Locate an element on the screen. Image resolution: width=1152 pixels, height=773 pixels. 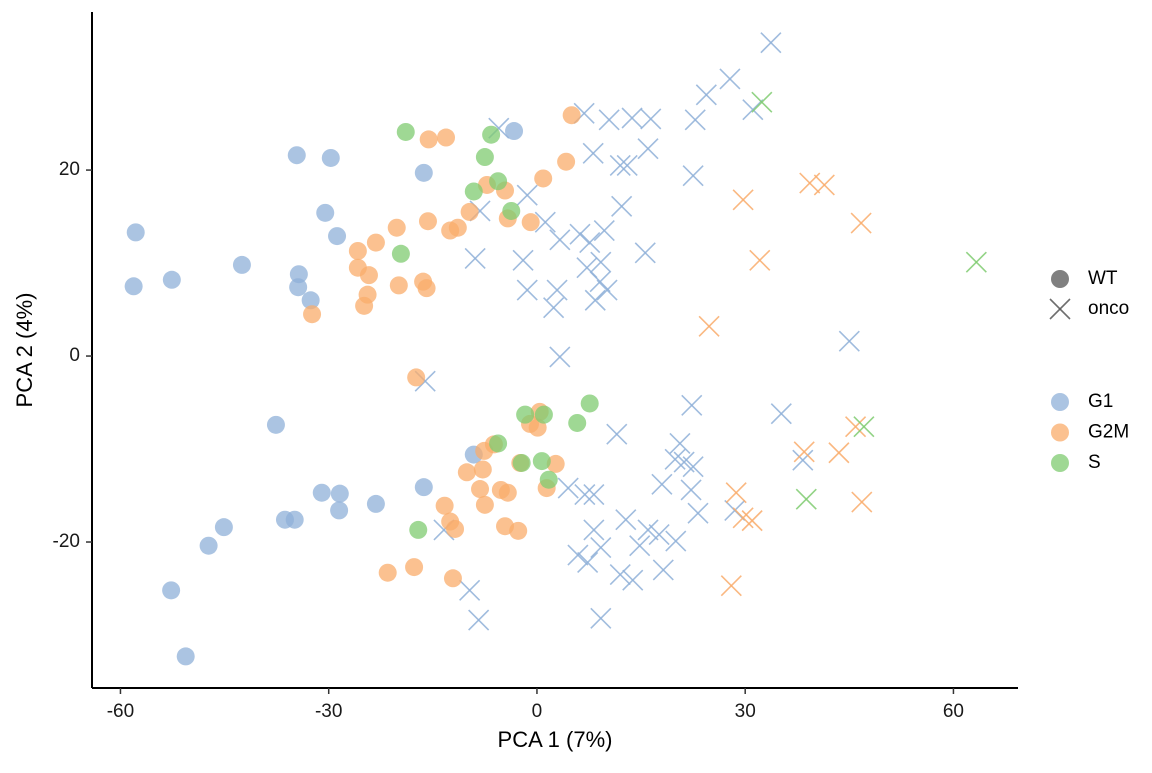
x-tick-label: -30 is located at coordinates (328, 711).